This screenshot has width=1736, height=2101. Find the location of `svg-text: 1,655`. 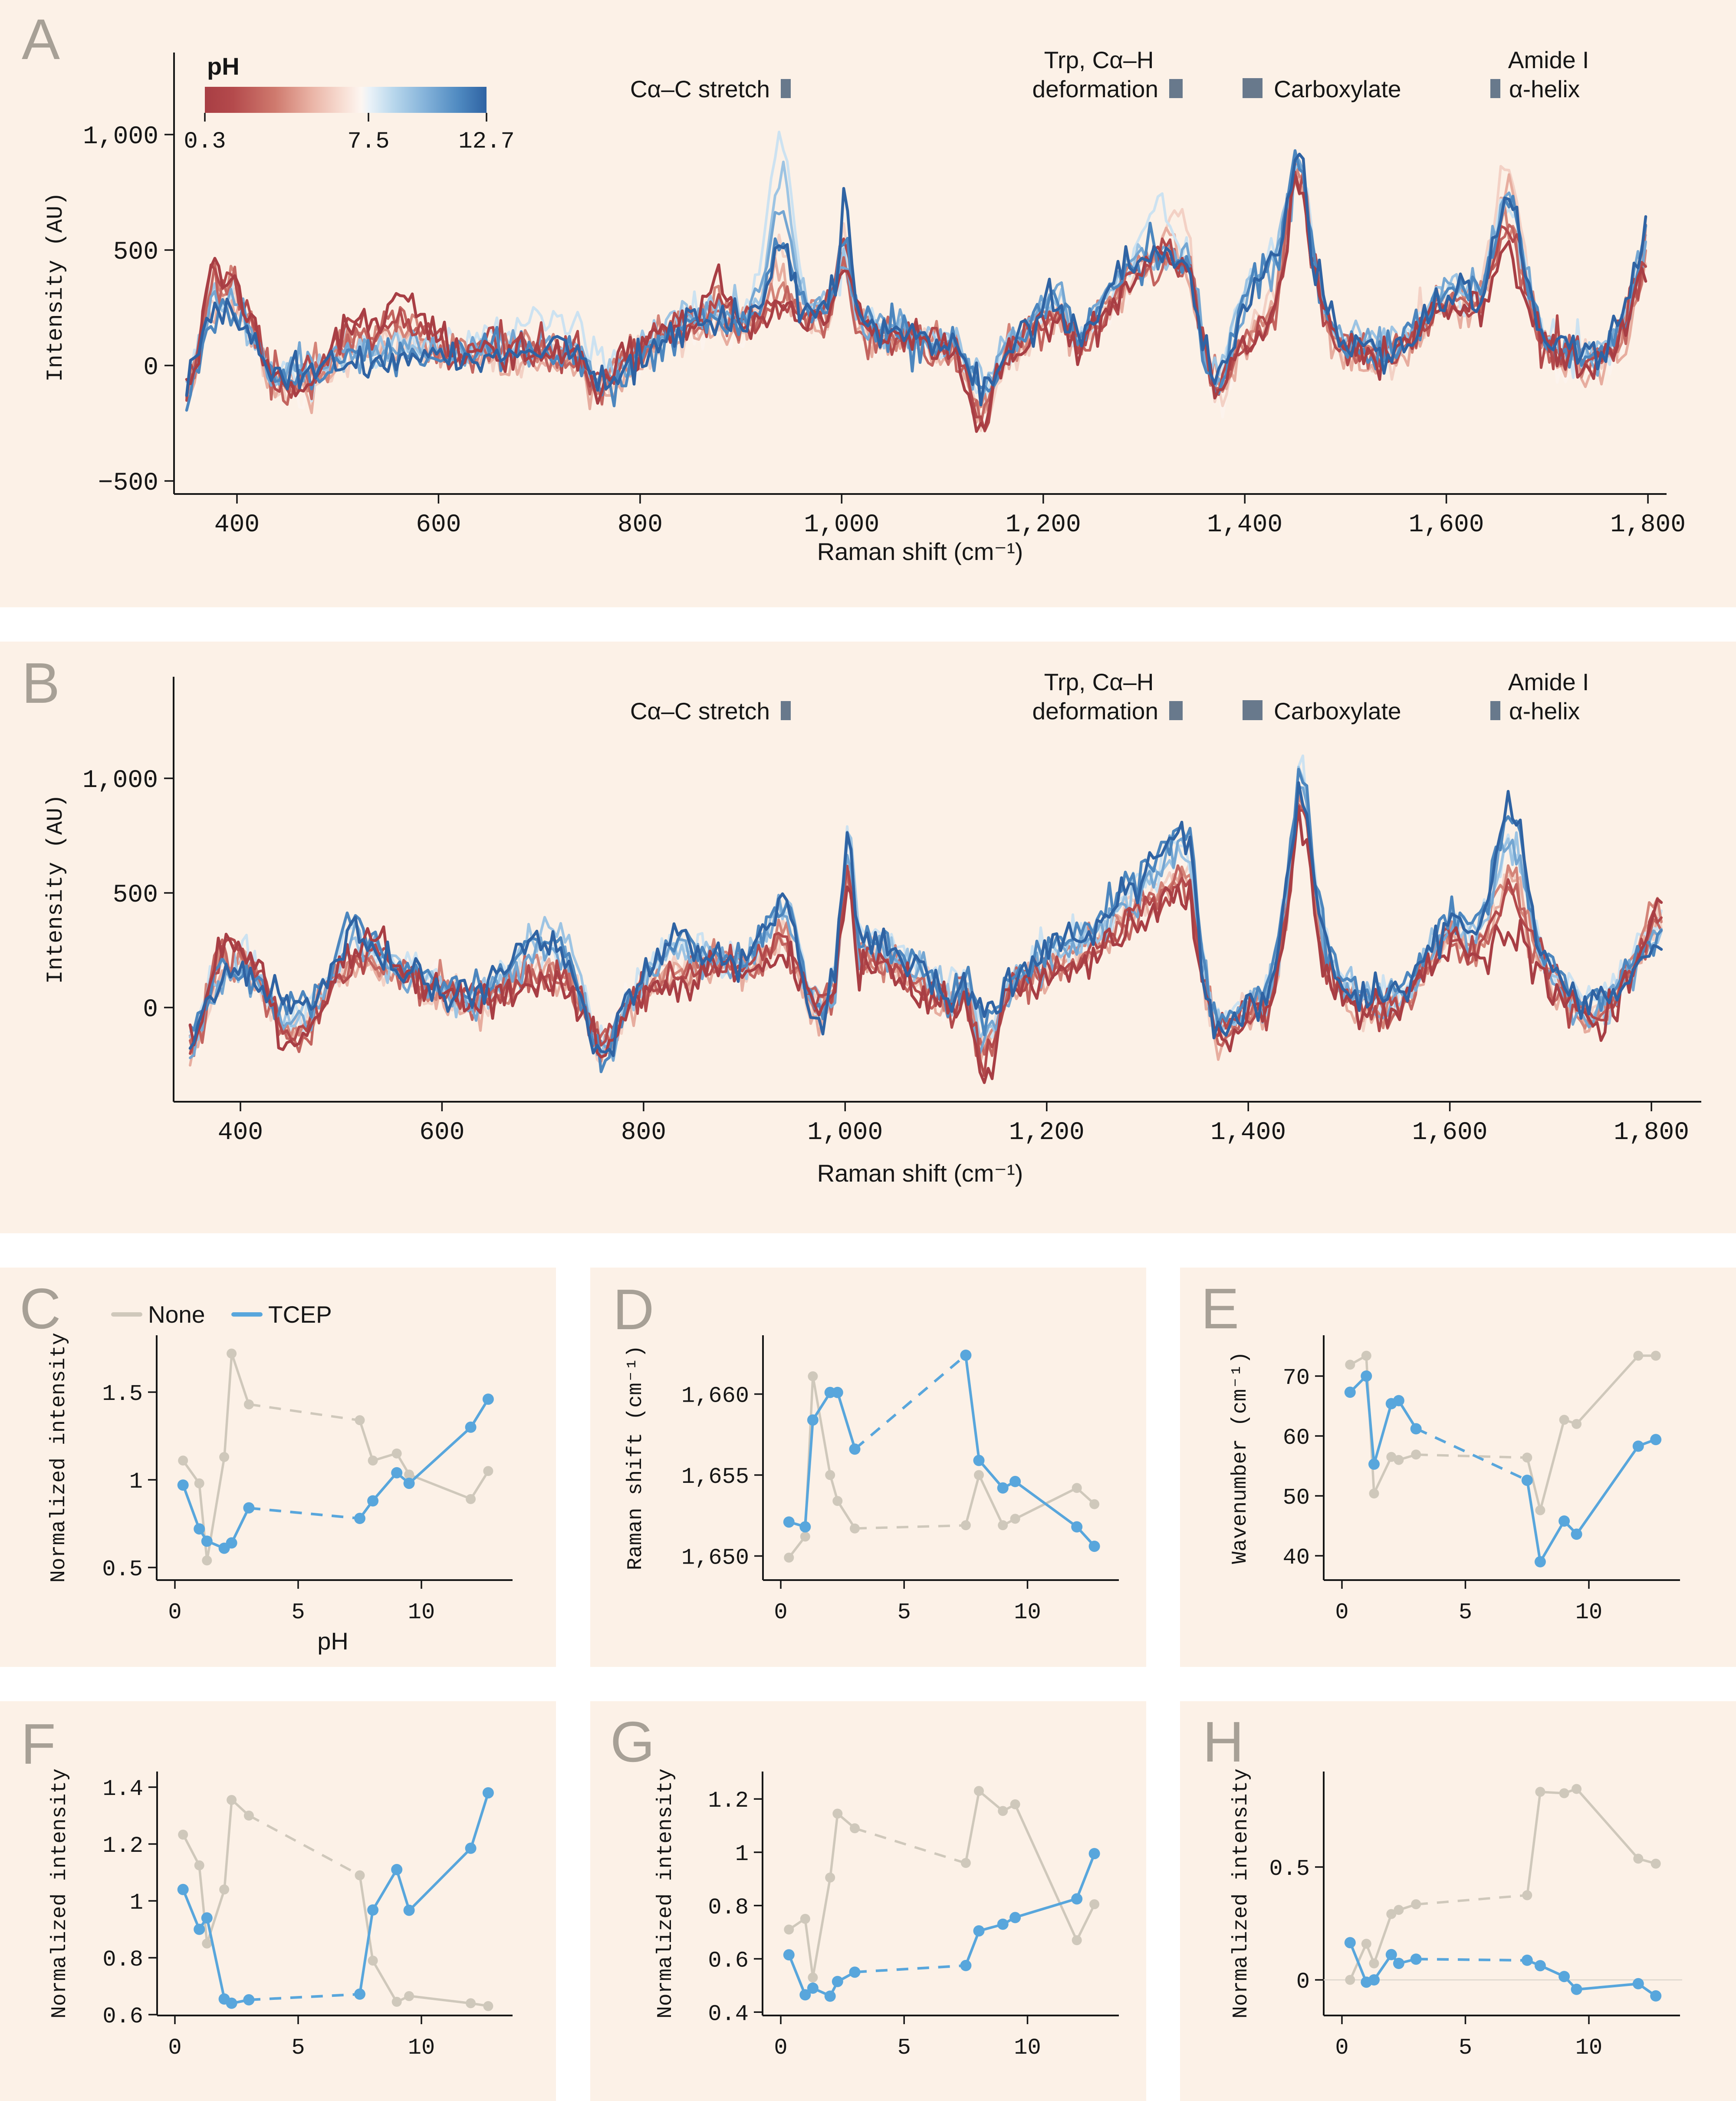

svg-text: 1,655 is located at coordinates (715, 1477).